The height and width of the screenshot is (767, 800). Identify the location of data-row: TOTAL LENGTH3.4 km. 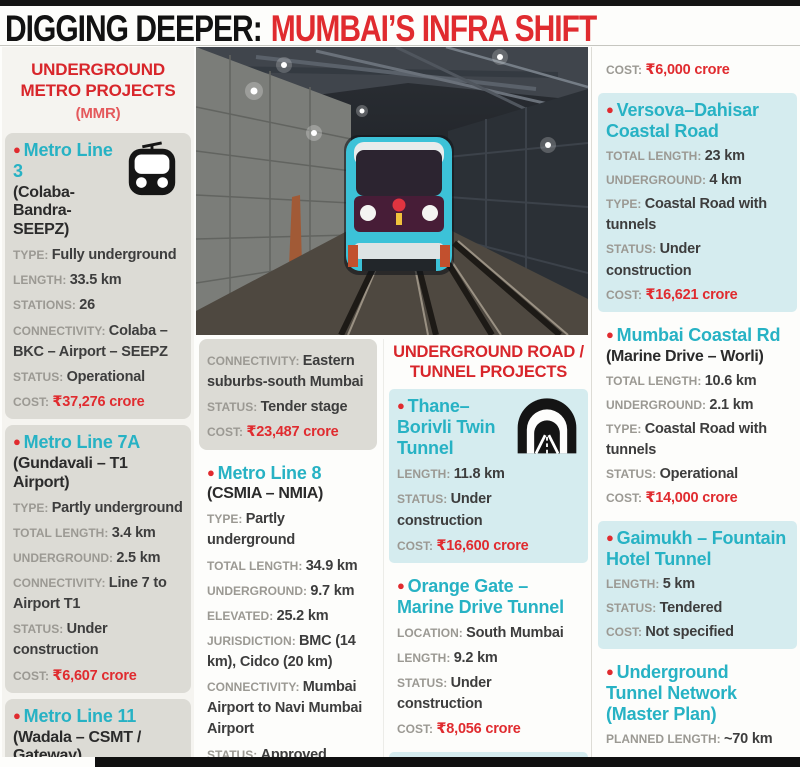
(98, 532).